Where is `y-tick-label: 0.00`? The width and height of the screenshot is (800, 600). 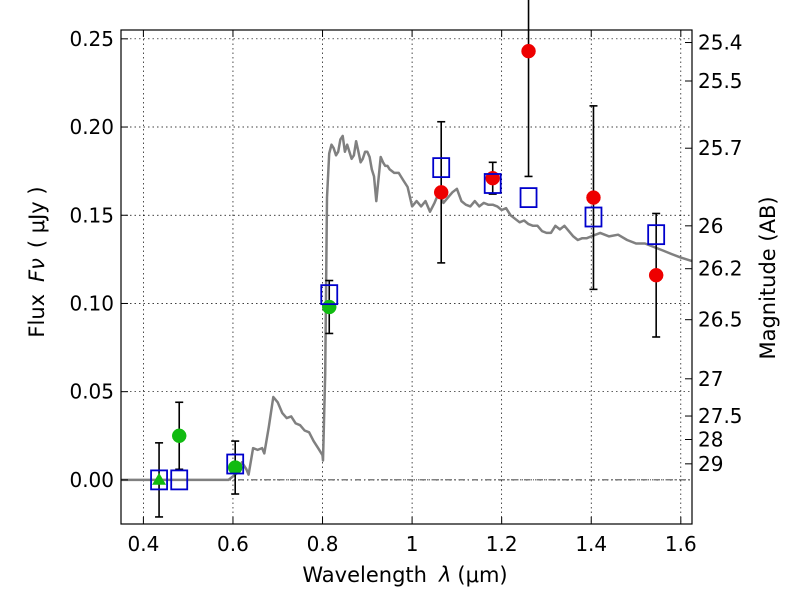
y-tick-label: 0.00 is located at coordinates (91, 480).